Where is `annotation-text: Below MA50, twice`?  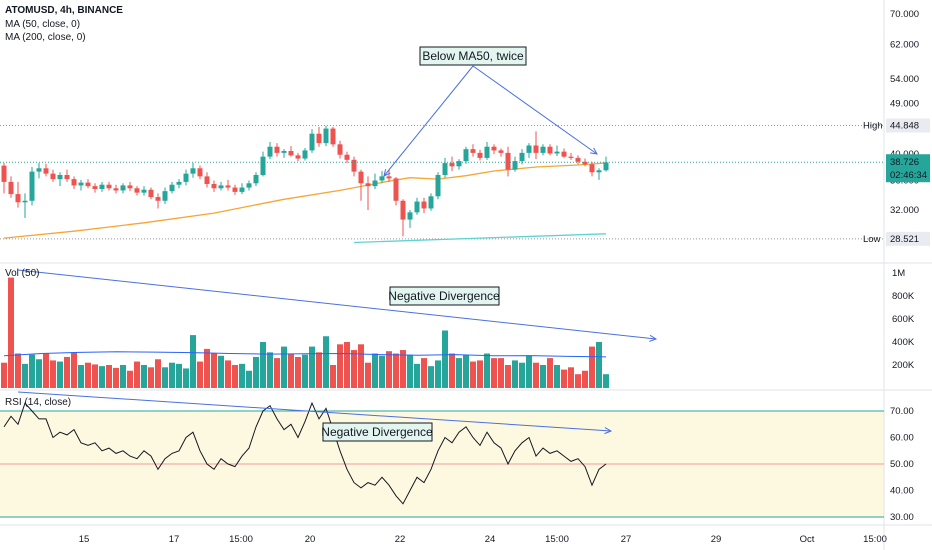
annotation-text: Below MA50, twice is located at coordinates (473, 56).